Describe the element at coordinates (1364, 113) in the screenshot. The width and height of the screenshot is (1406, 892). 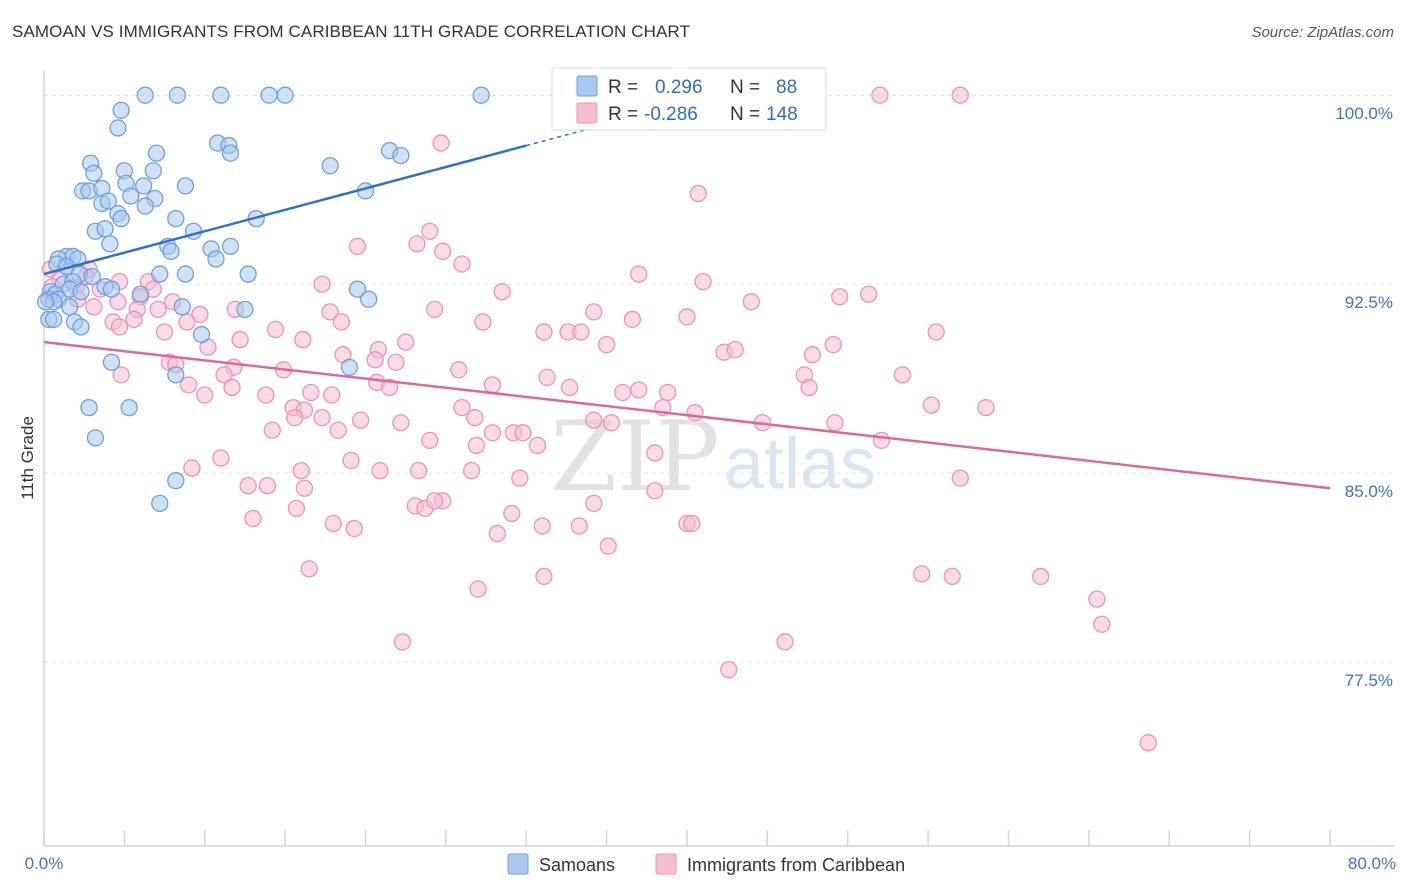
I see `y-tick-label: 100.0%` at that location.